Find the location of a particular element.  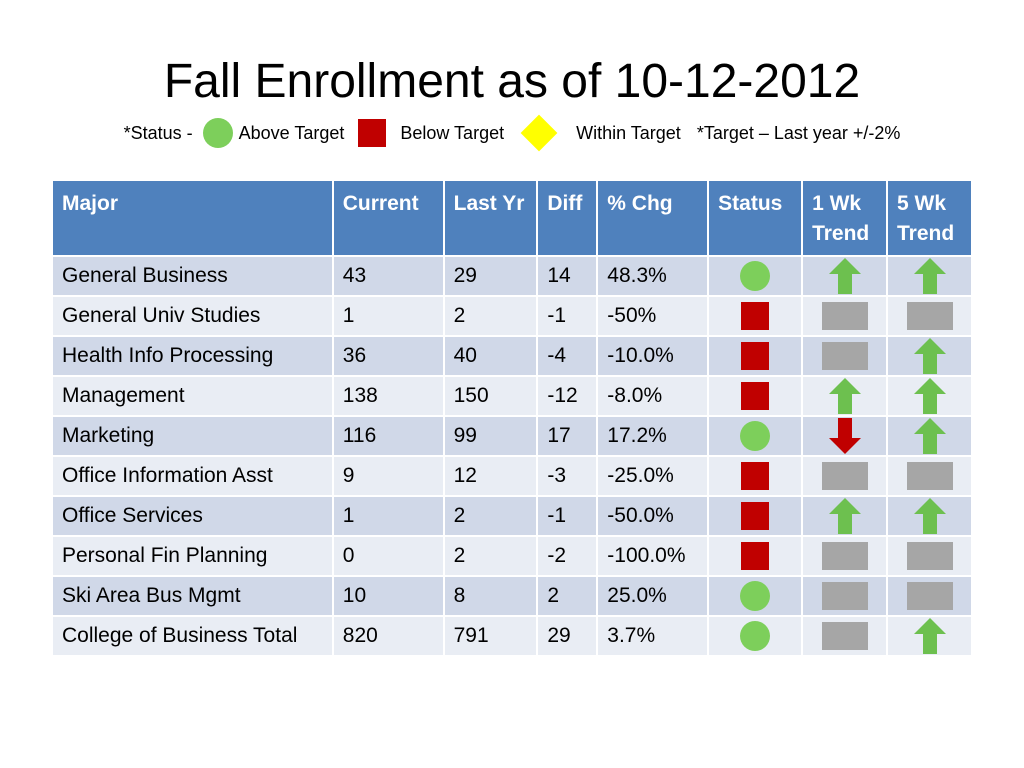

cell-pct-chg: -25.0% is located at coordinates (653, 476).